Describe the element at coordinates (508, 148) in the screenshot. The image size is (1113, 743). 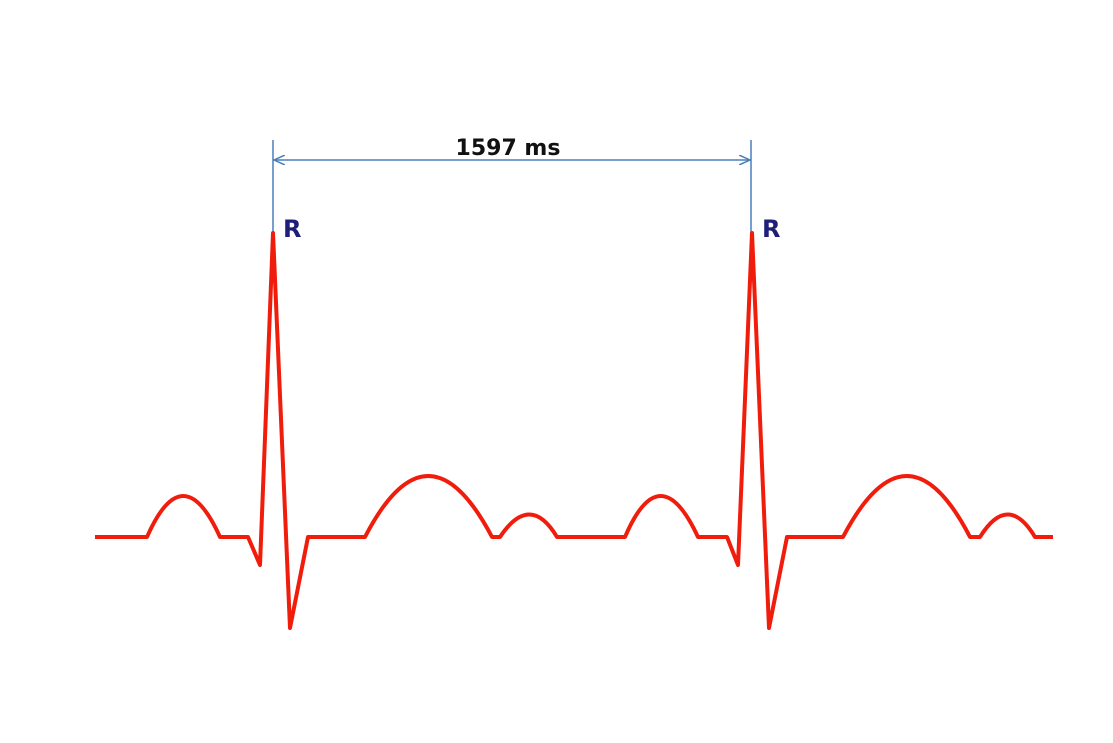
I see `interval-label: 1597 ms` at that location.